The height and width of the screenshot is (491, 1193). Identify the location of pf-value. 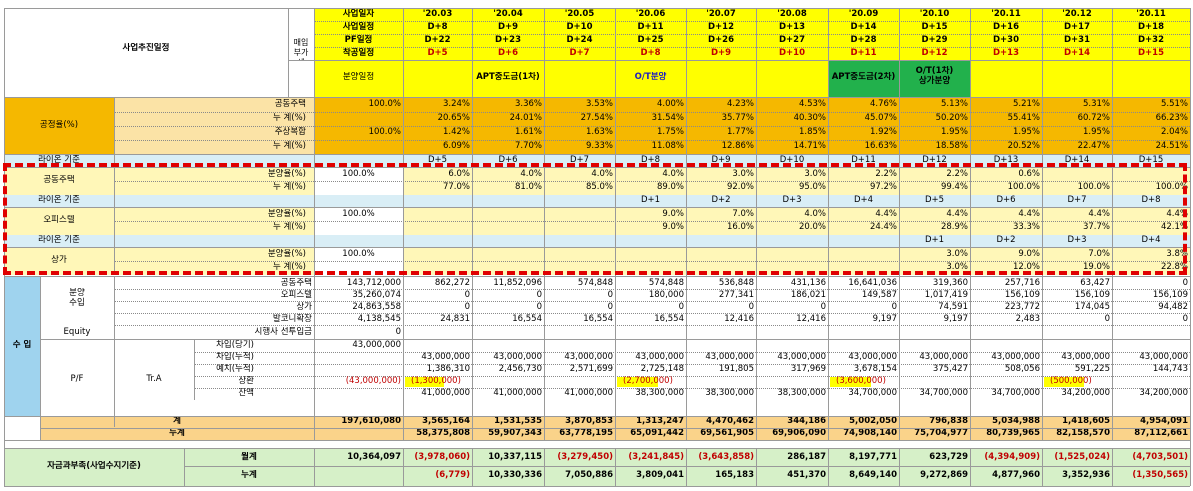
(863, 346).